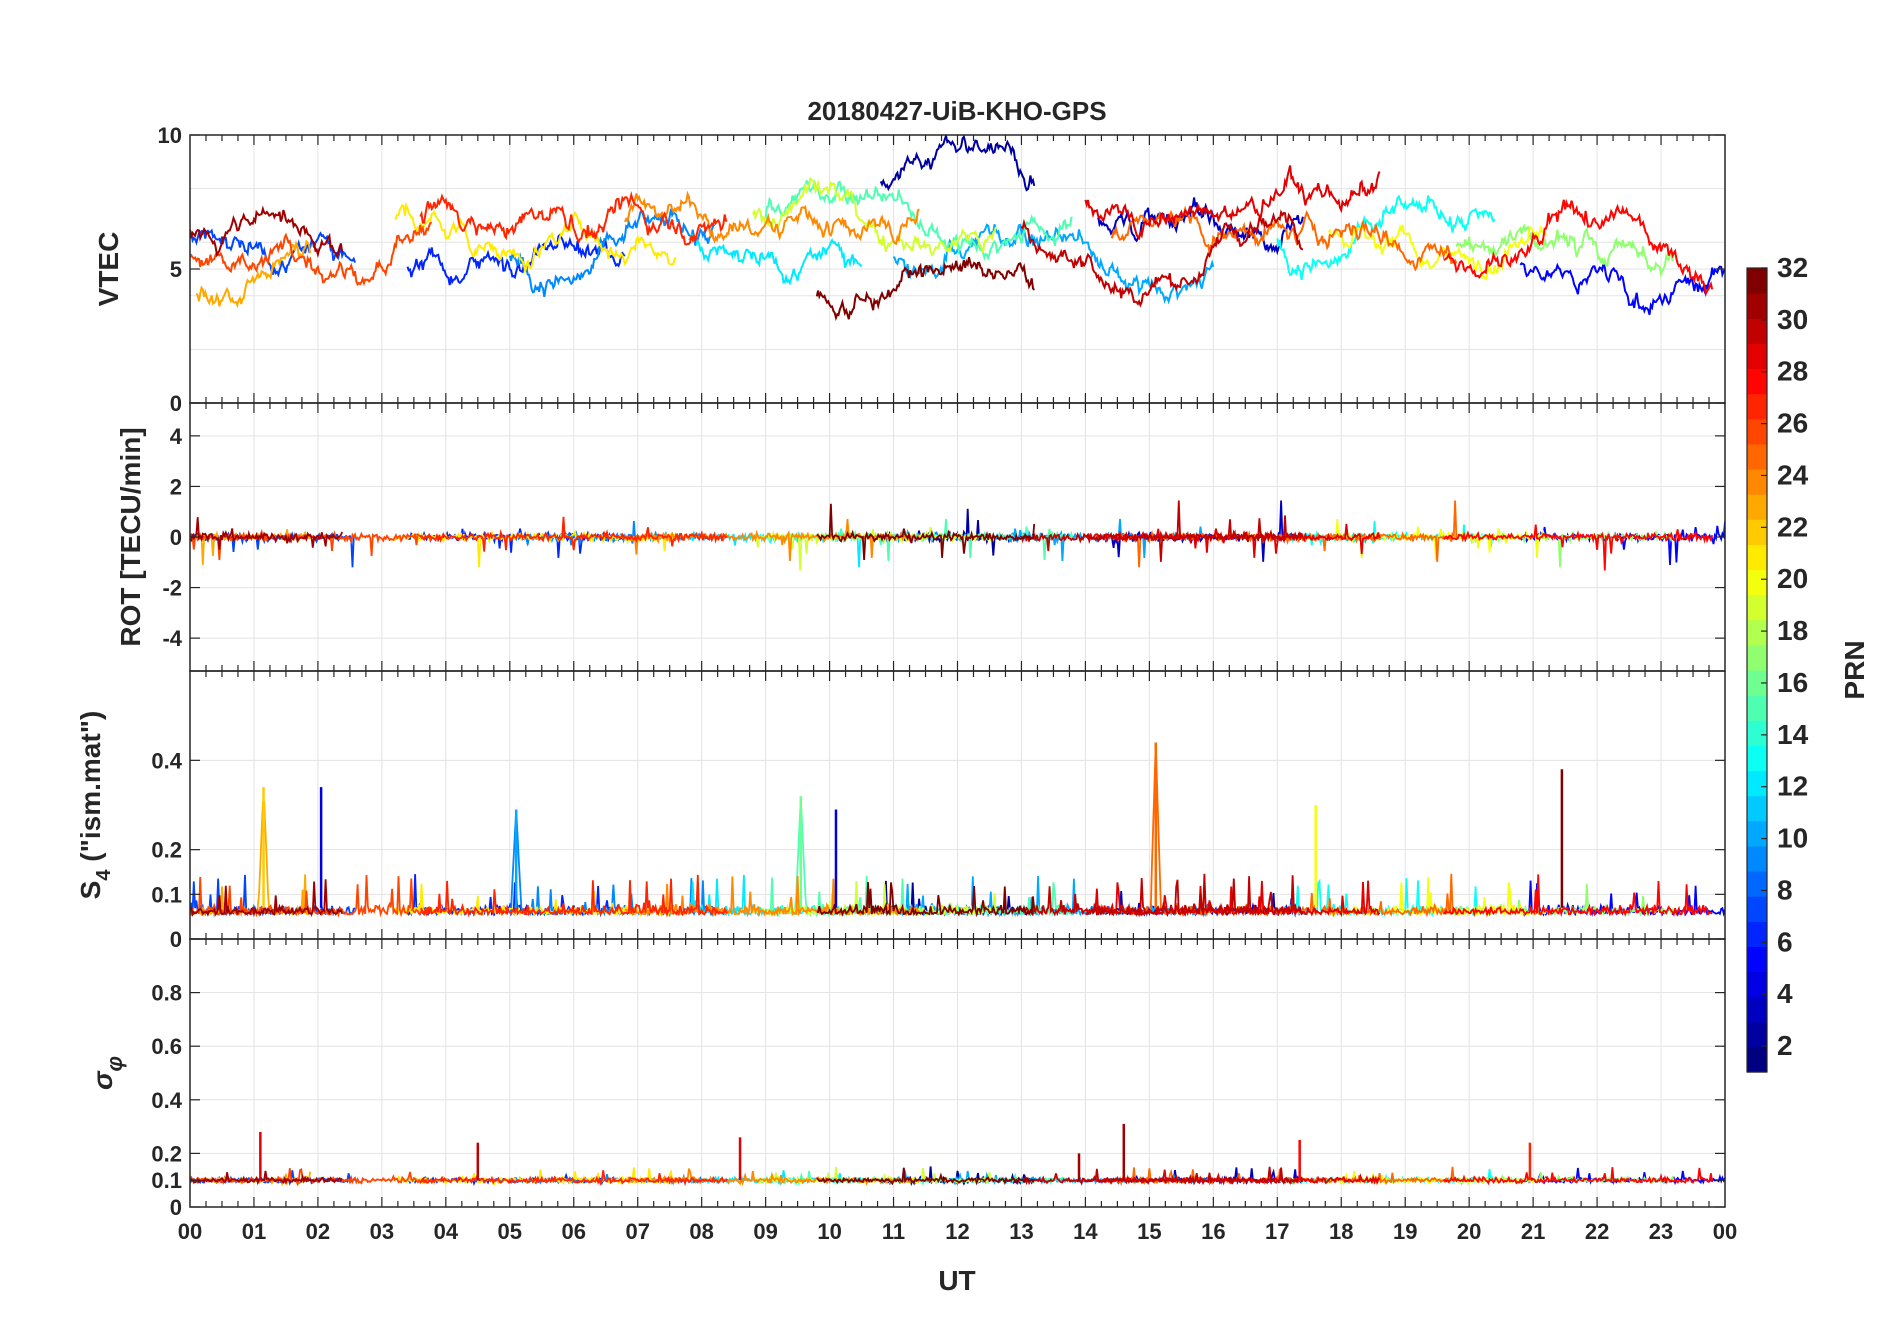  Describe the element at coordinates (765, 1231) in the screenshot. I see `x-tick-label: 09` at that location.